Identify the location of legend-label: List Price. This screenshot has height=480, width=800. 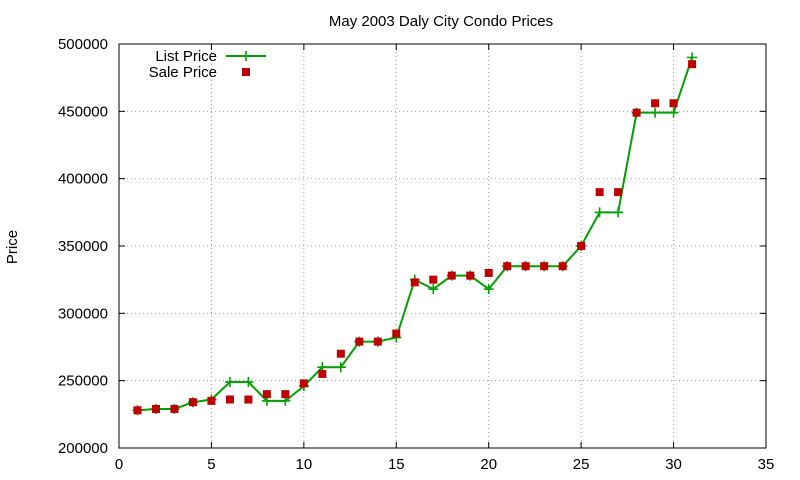
(186, 56).